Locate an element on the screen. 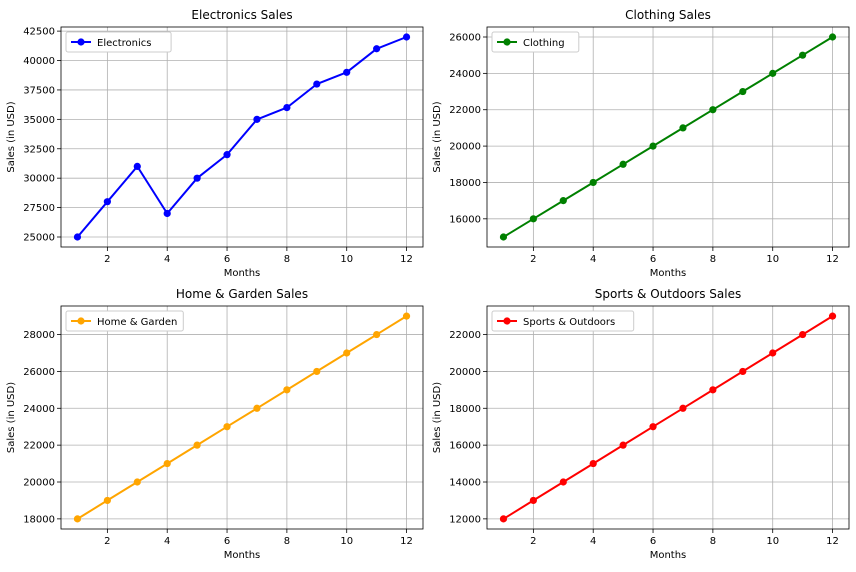 This screenshot has width=856, height=572. chart-title: Electronics Sales is located at coordinates (241, 15).